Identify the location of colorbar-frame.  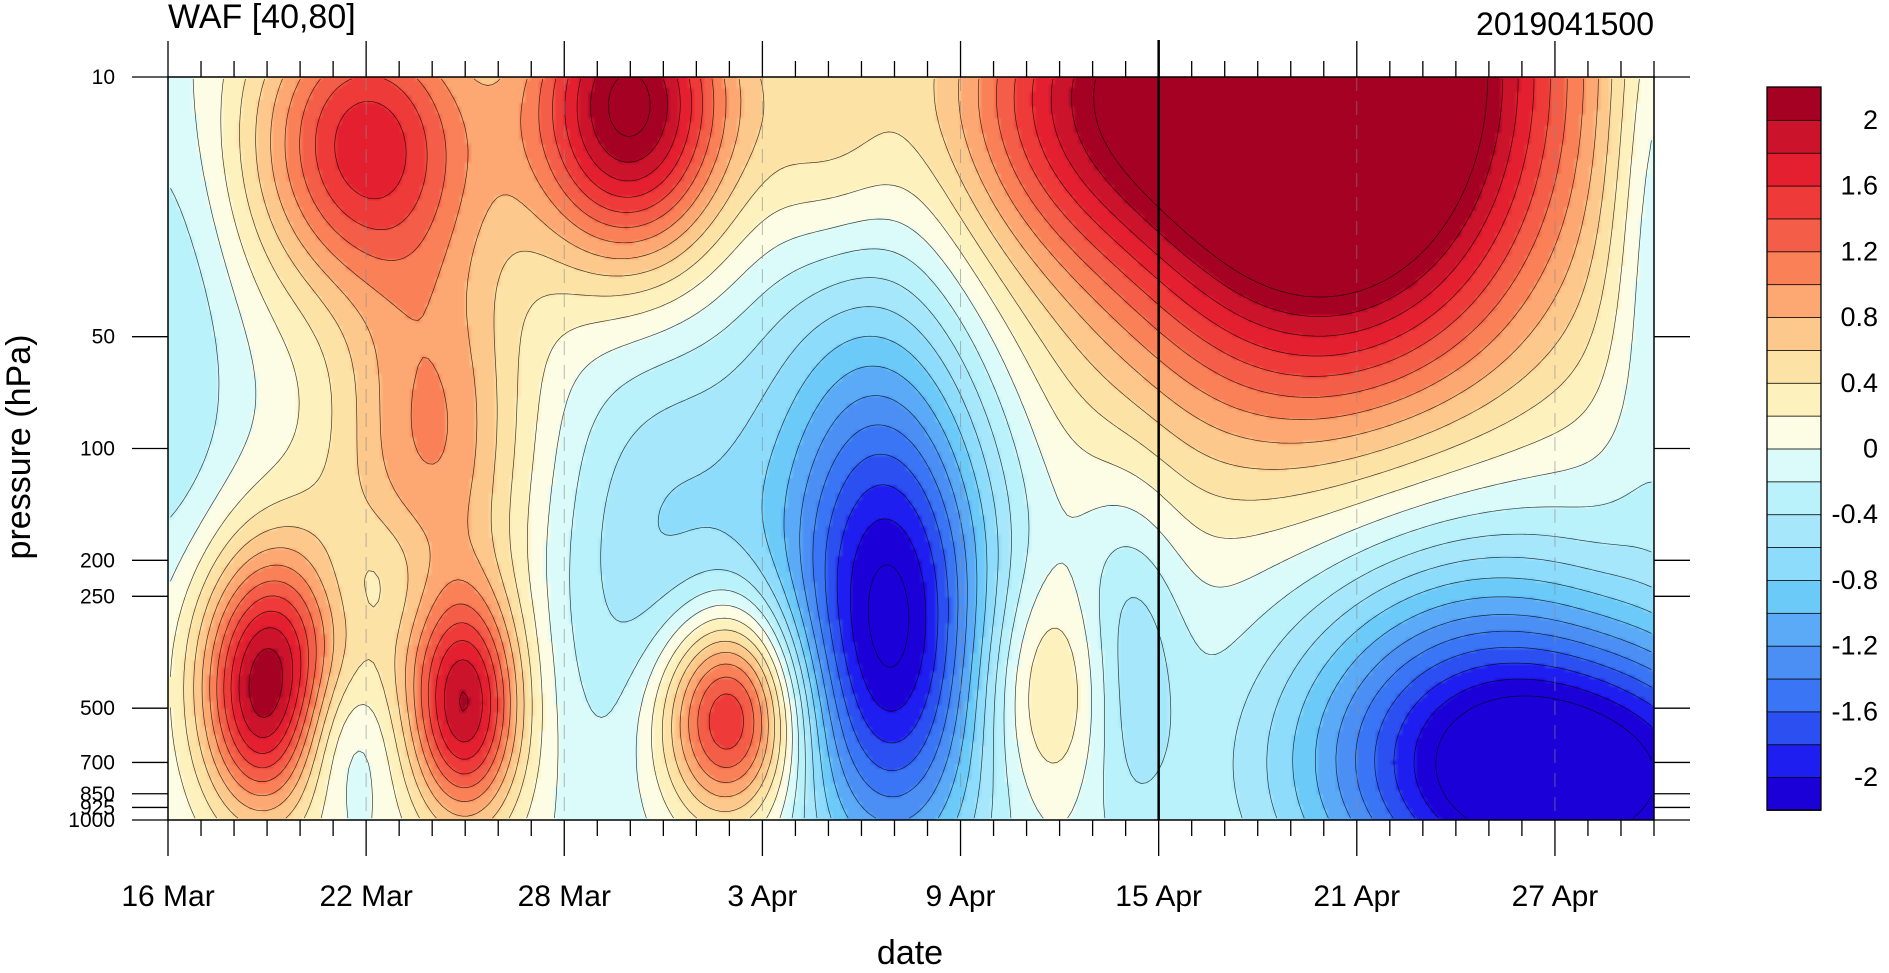
(1794, 448).